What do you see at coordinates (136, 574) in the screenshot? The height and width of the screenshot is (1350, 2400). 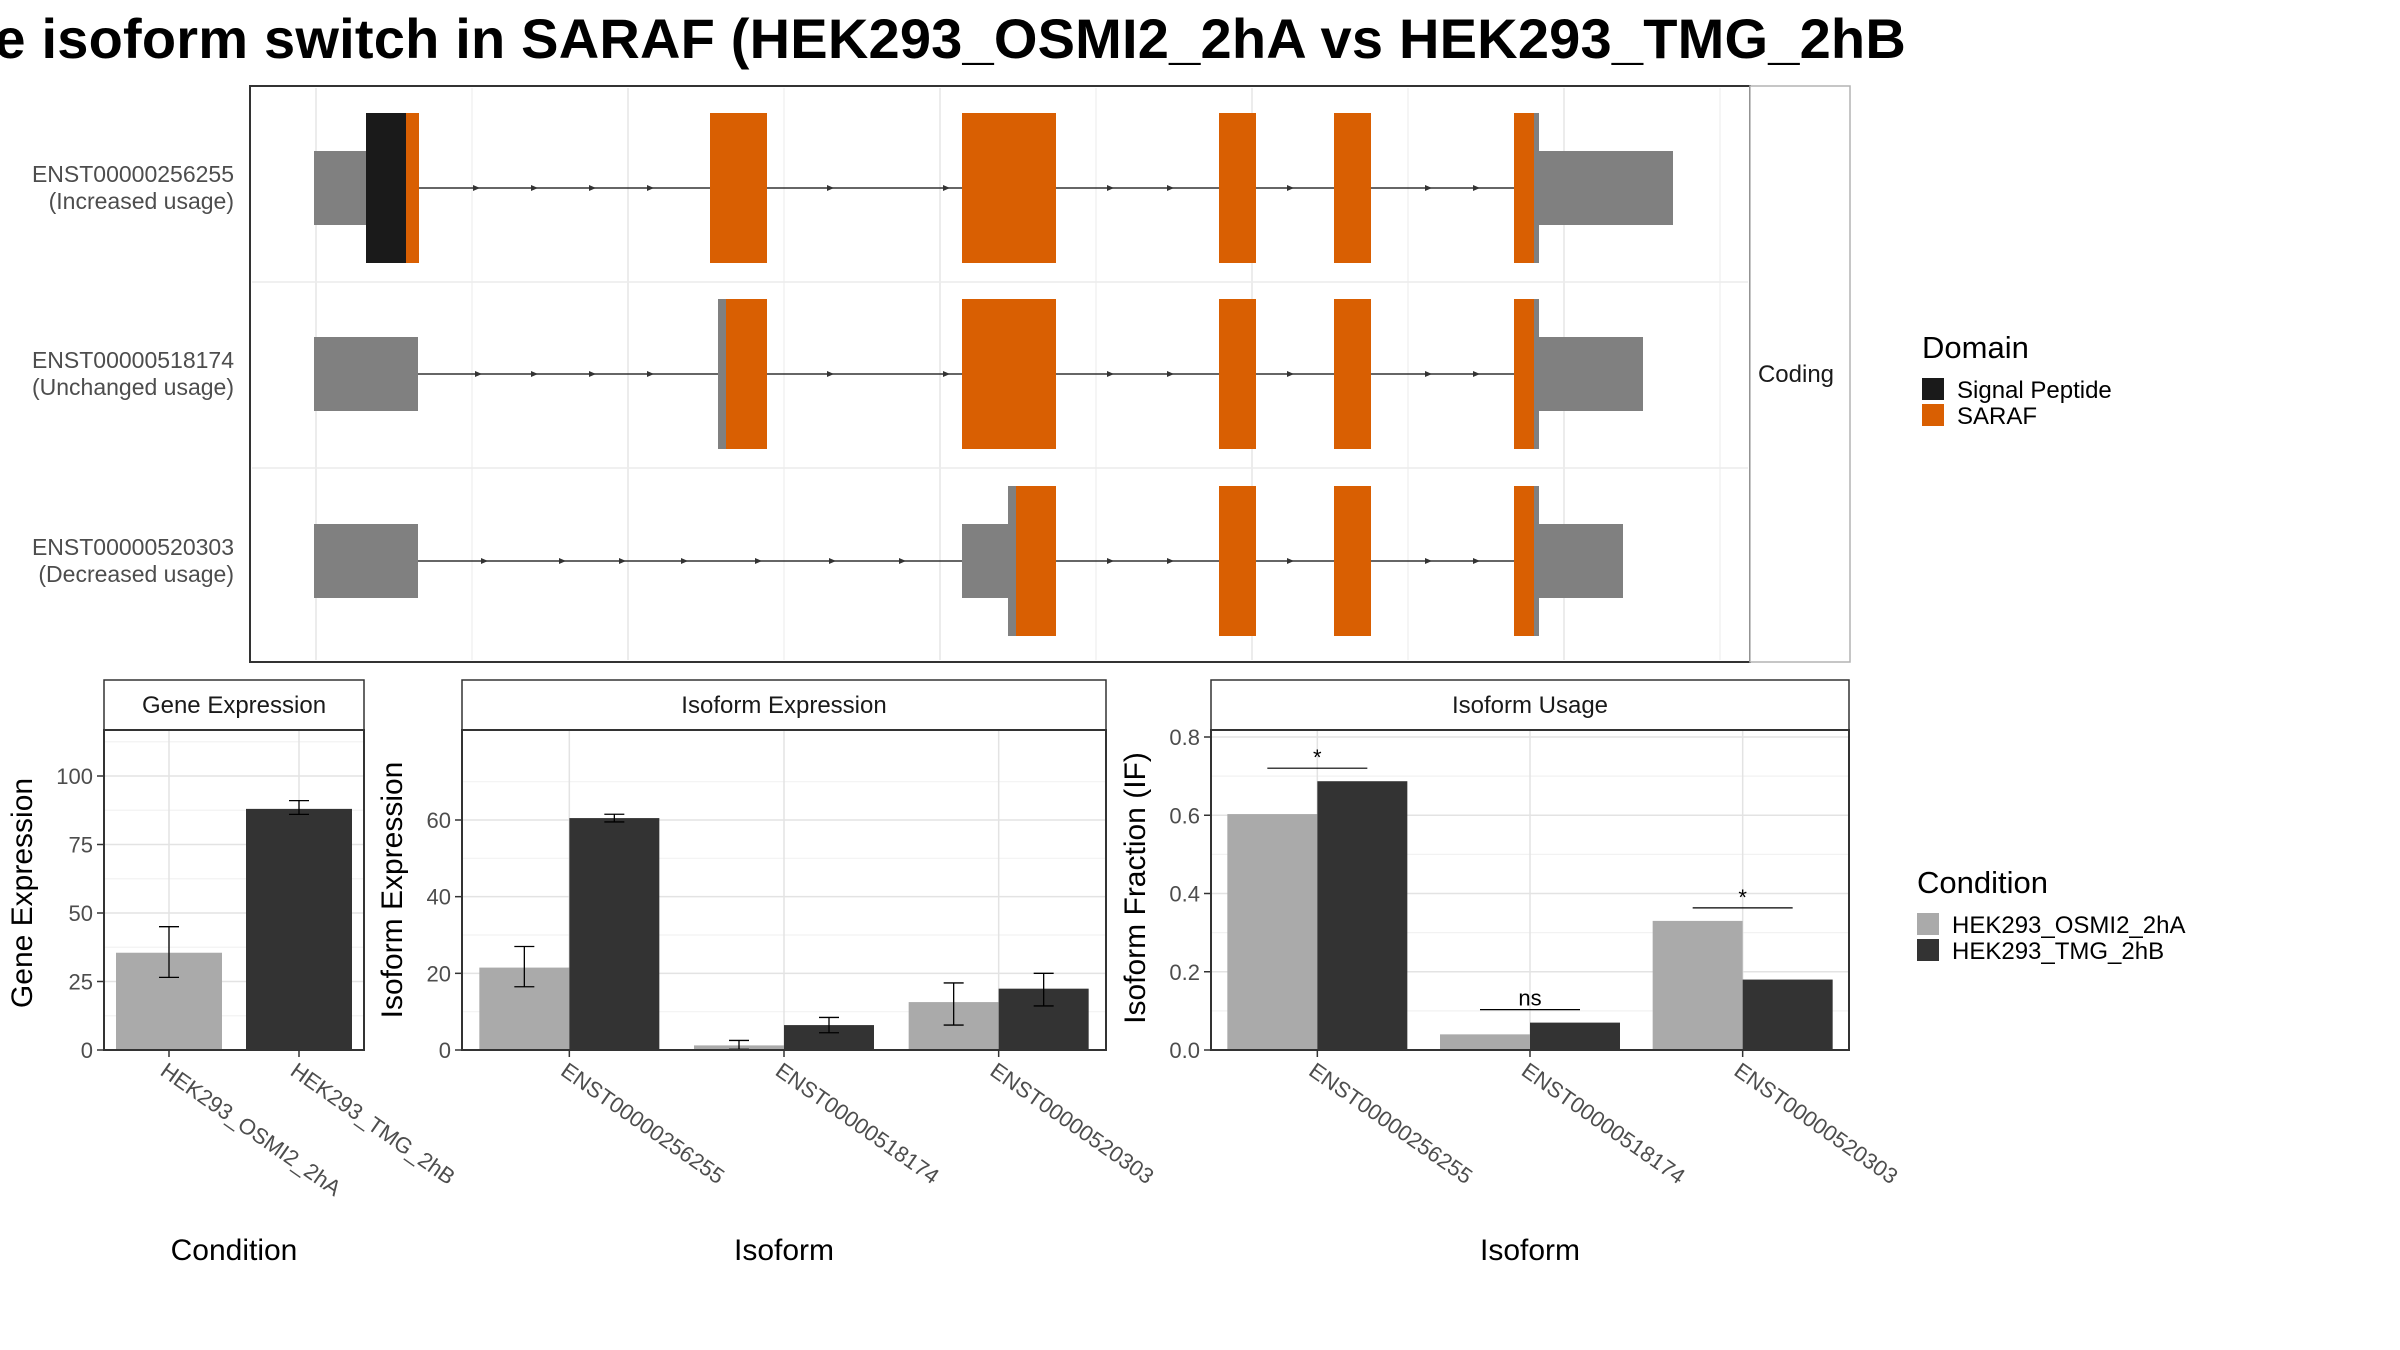 I see `transcript-usage-label: (Decreased usage)` at bounding box center [136, 574].